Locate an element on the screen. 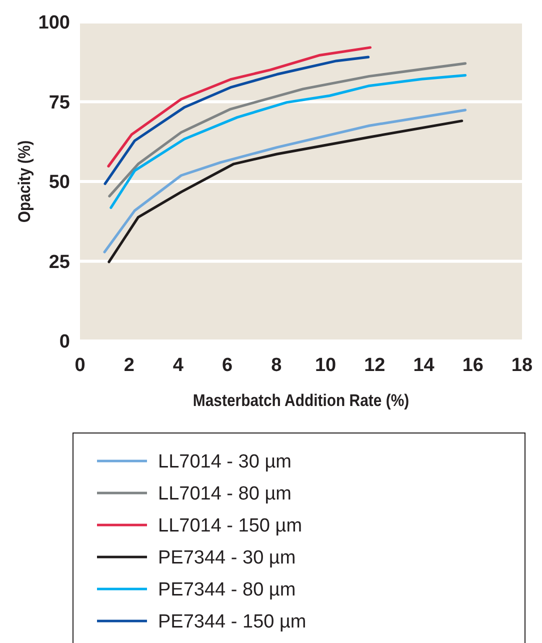  x-tick-label: 6 is located at coordinates (227, 365).